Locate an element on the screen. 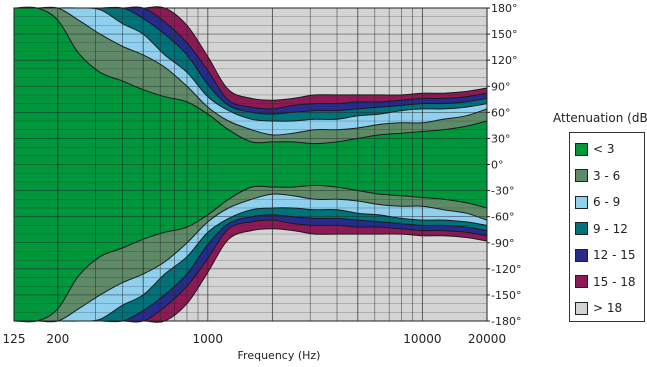  y-tick-label: 90° is located at coordinates (501, 86).